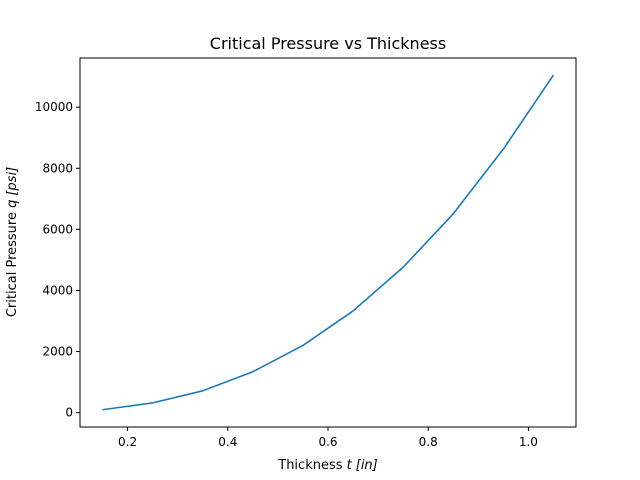 The image size is (640, 480). I want to click on y-axis-label-unit: [psi], so click(12, 181).